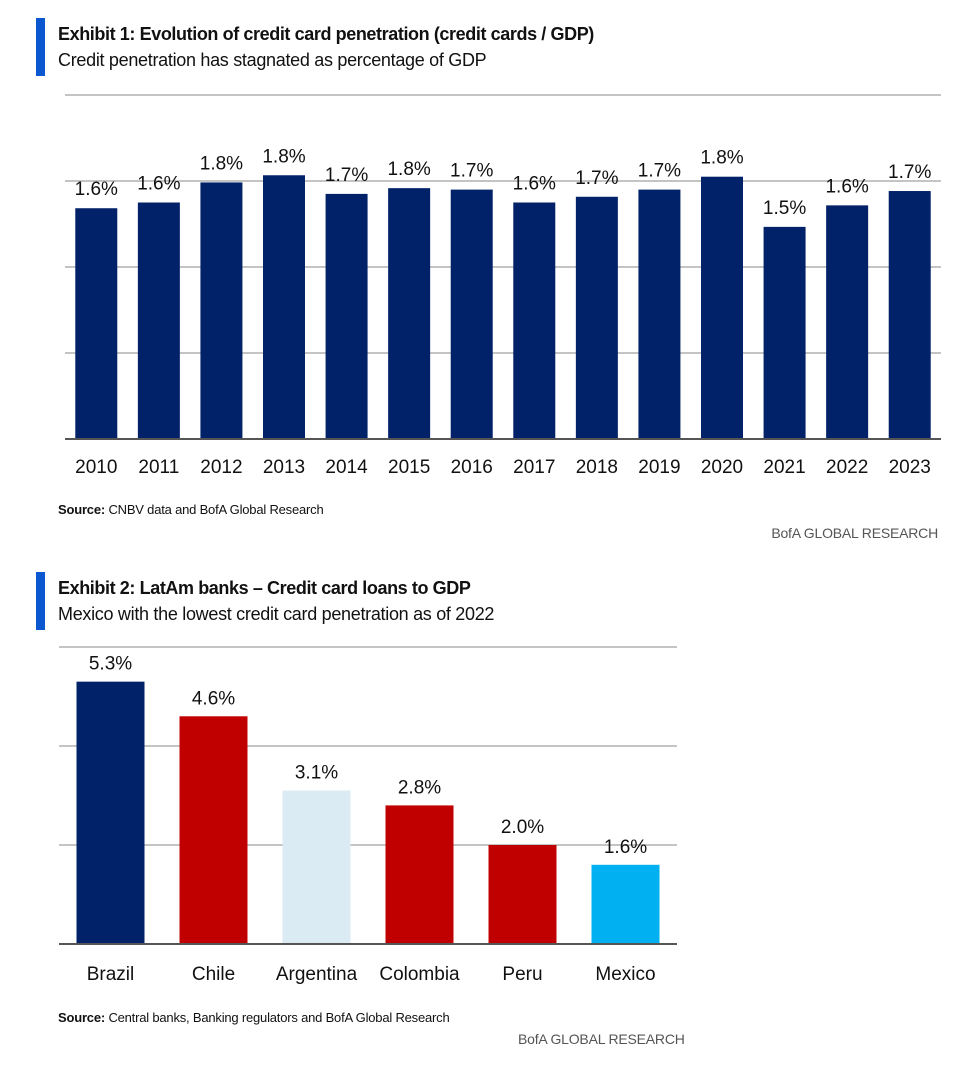 The width and height of the screenshot is (968, 1076). I want to click on bar-2011, so click(158, 320).